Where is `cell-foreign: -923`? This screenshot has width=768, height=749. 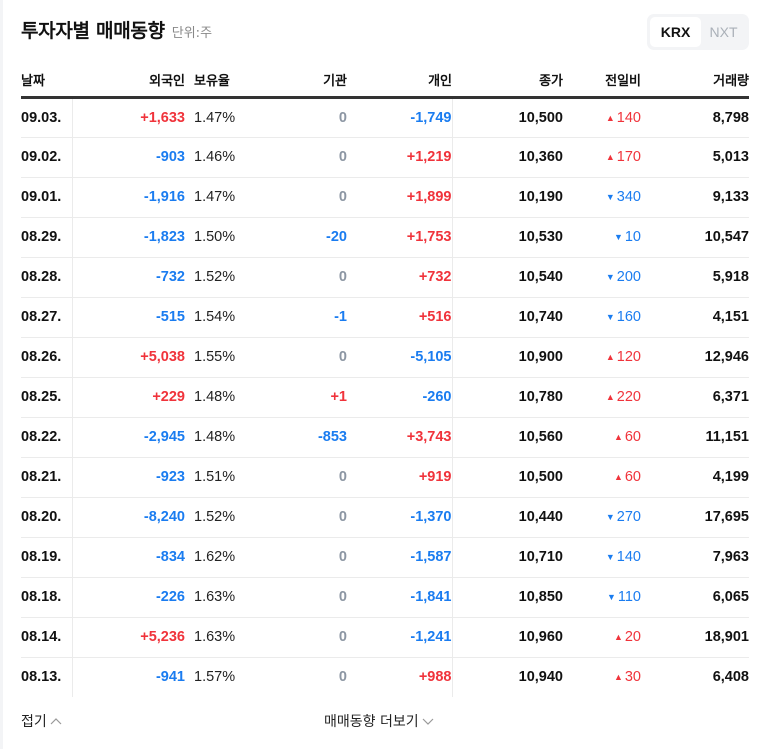
cell-foreign: -923 is located at coordinates (128, 477).